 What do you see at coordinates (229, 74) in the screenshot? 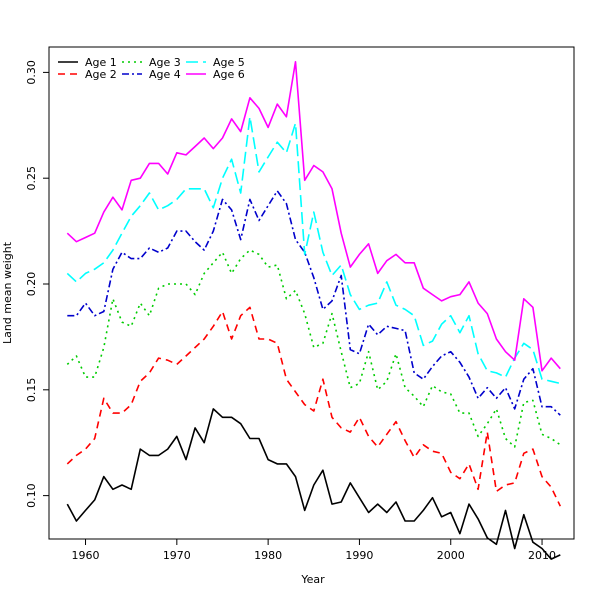
I see `legend-label-age-6: Age 6` at bounding box center [229, 74].